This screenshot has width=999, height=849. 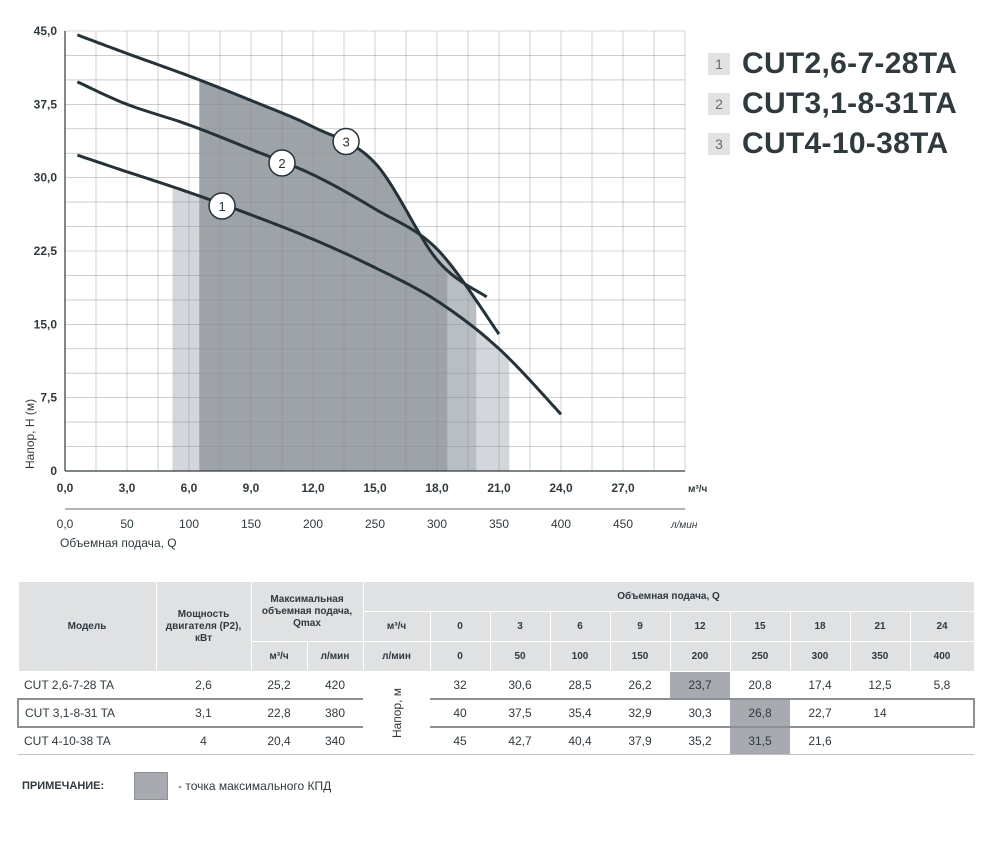 I want to click on cell-head: 12,5, so click(x=880, y=685).